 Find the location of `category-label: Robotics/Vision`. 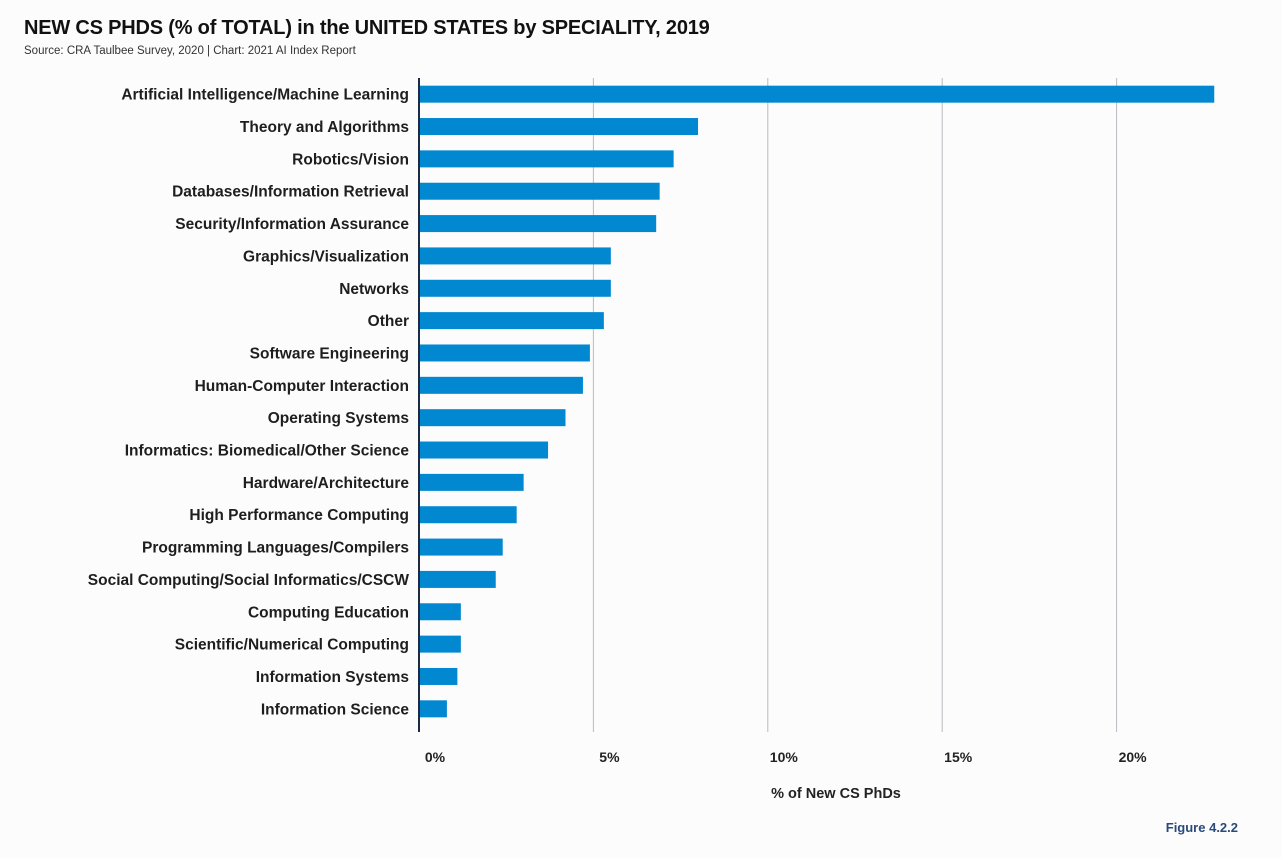

category-label: Robotics/Vision is located at coordinates (350, 159).